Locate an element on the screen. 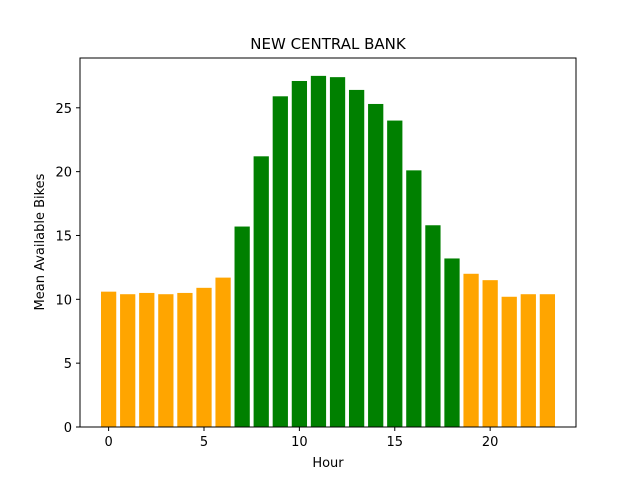  y-tick-label: 25 is located at coordinates (63, 109).